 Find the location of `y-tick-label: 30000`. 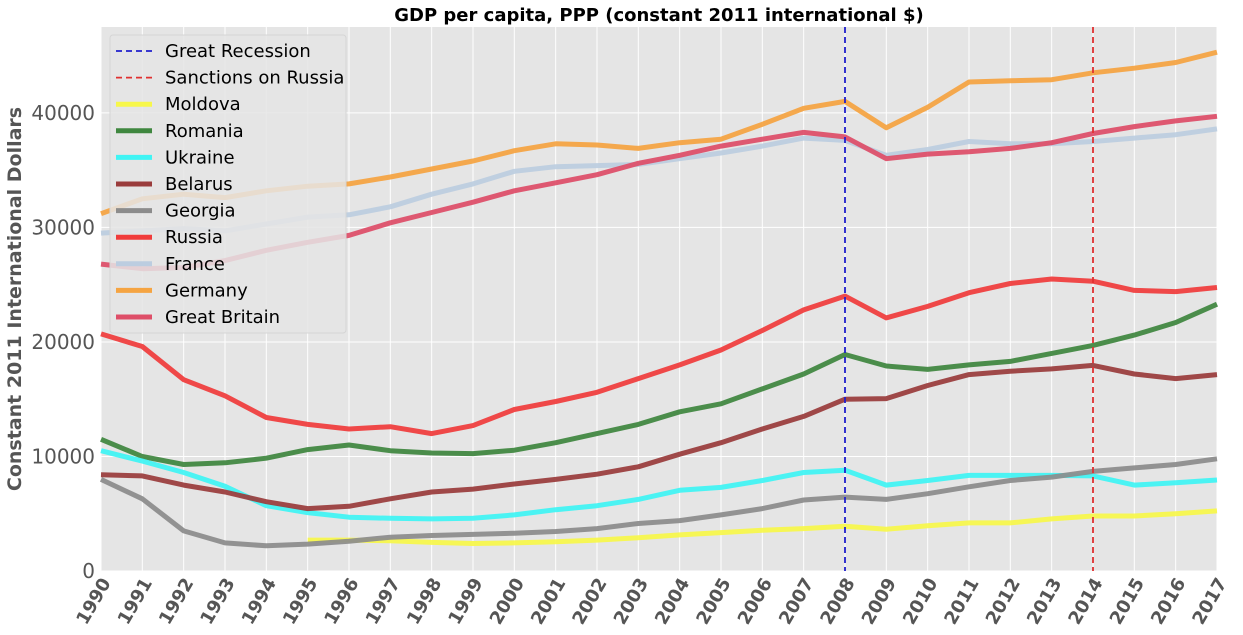

y-tick-label: 30000 is located at coordinates (63, 227).